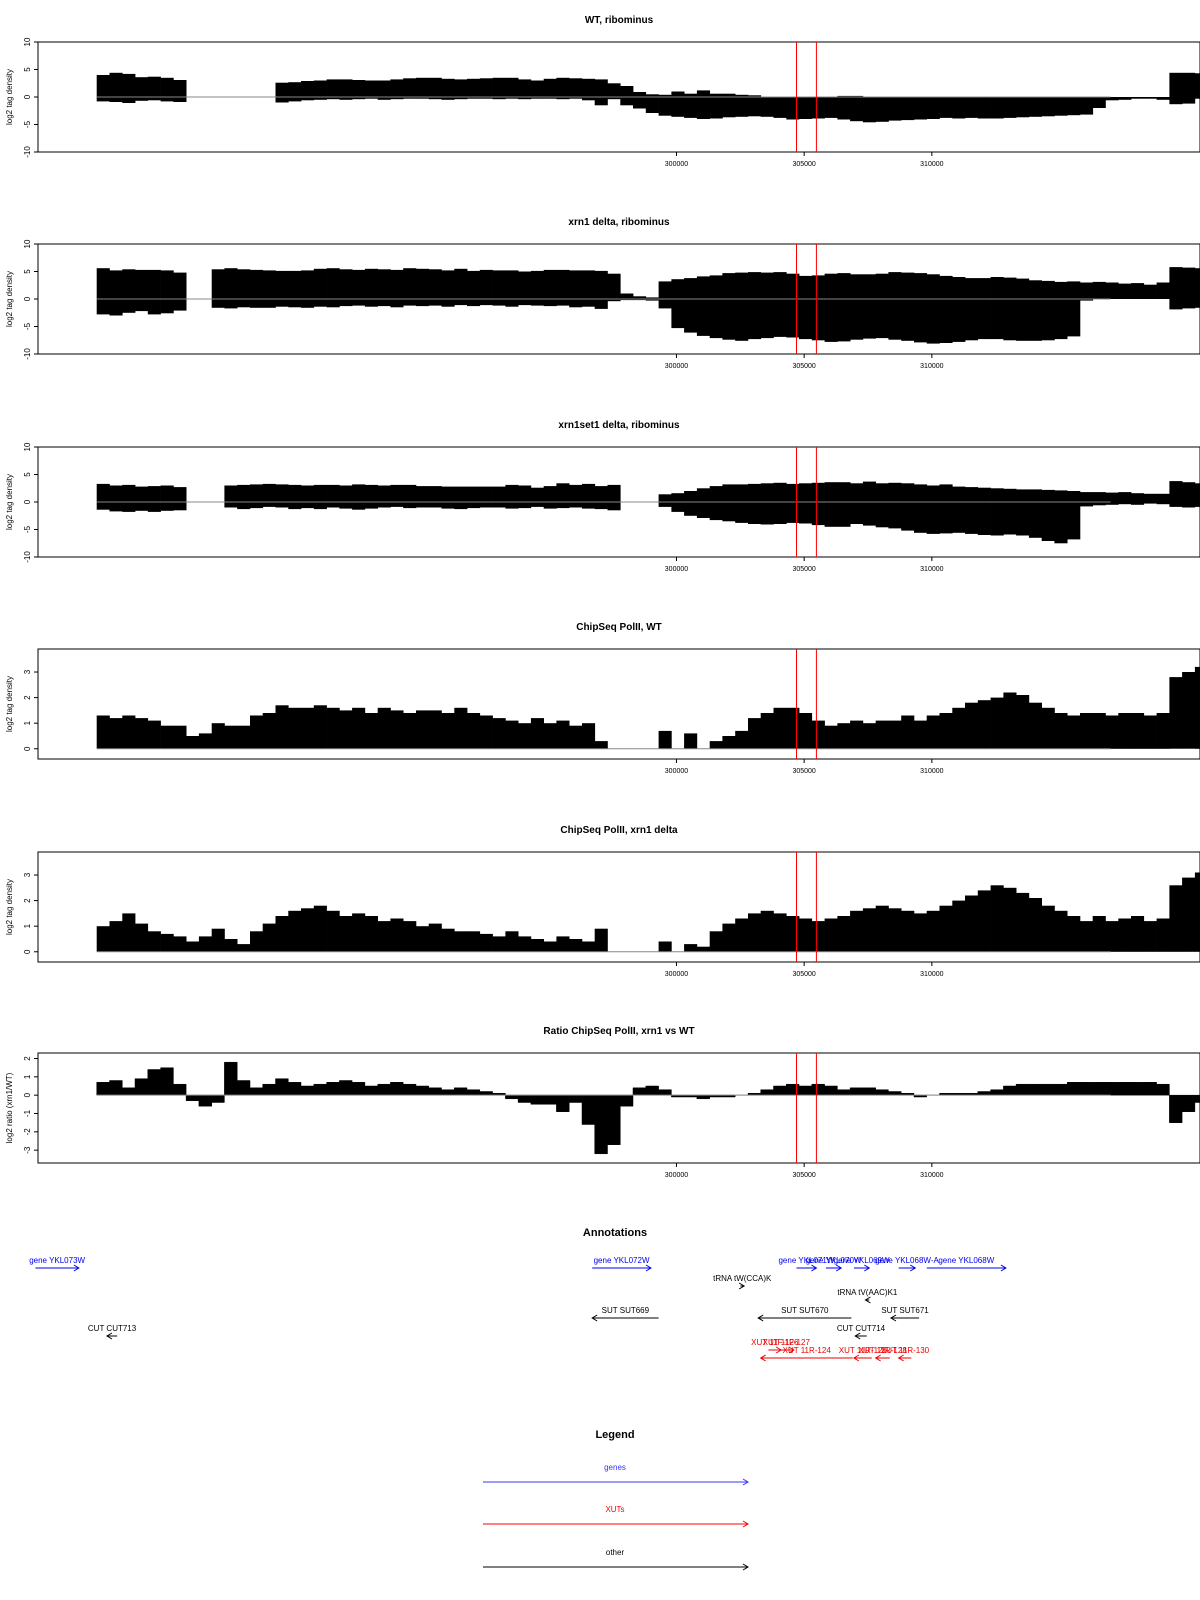  I want to click on panel-title: xrn1set1 delta, ribominus, so click(619, 425).